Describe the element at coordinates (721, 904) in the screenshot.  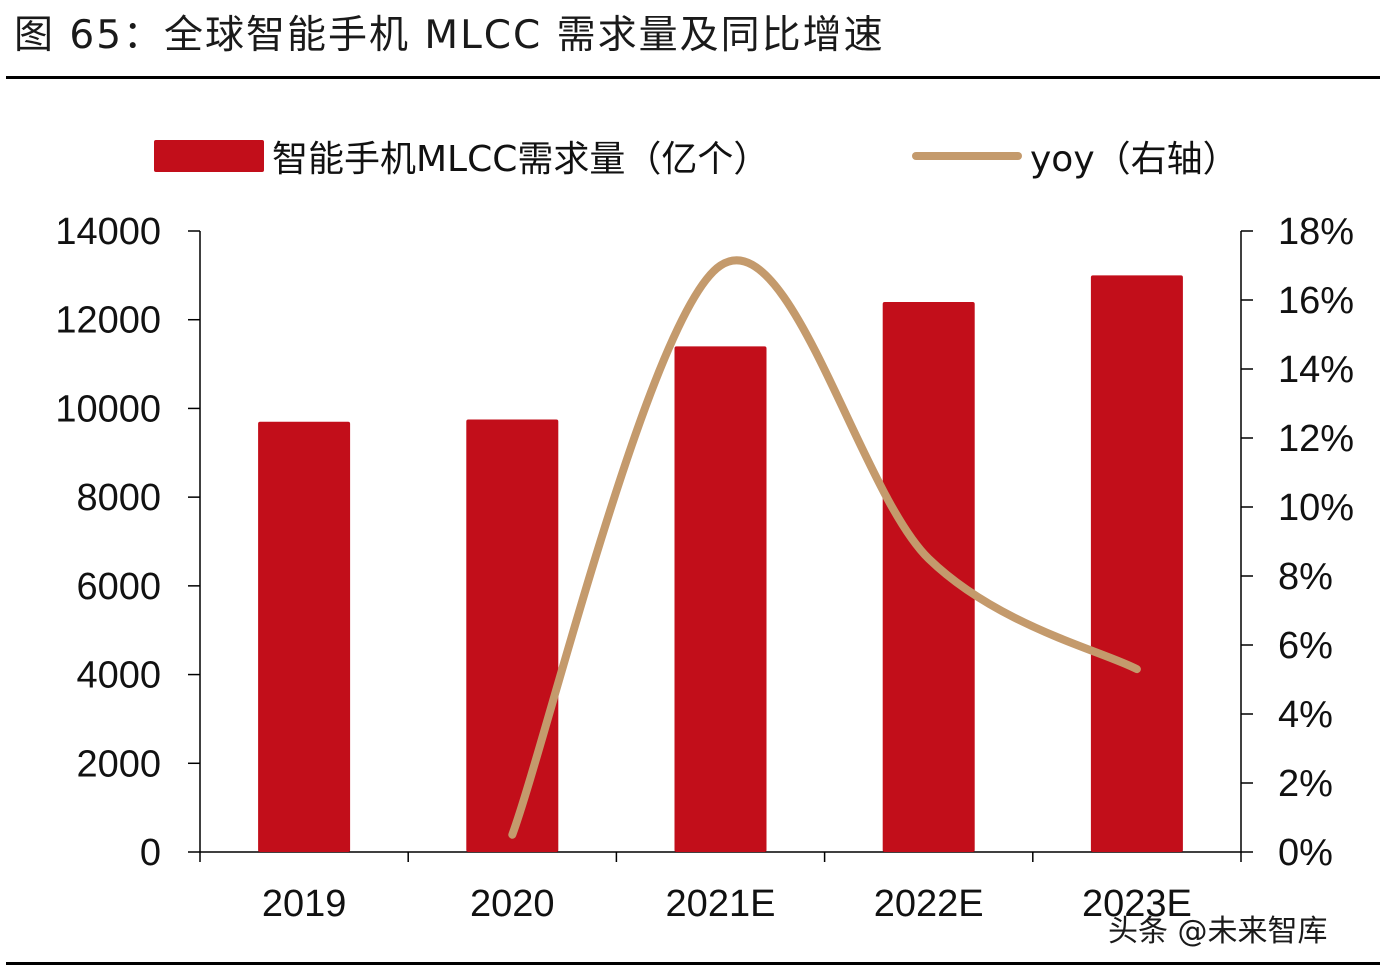
I see `x-tick-label: 2021E` at that location.